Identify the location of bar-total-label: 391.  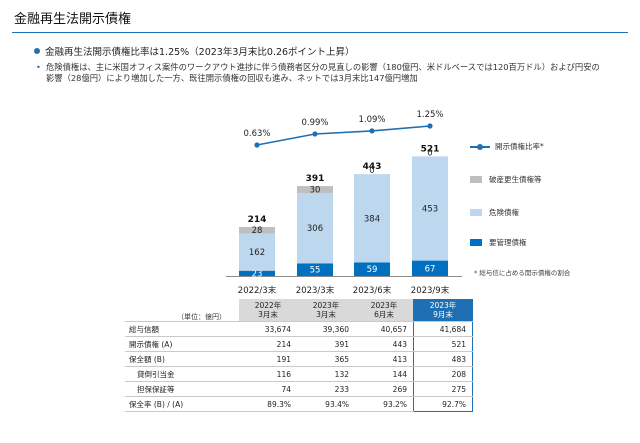
(315, 179).